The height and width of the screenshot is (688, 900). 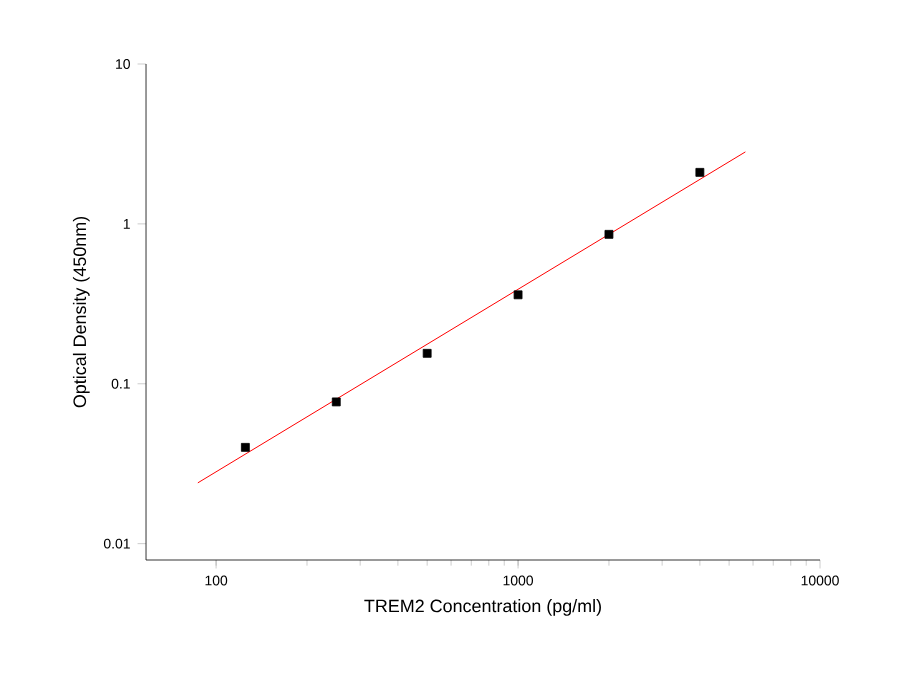 I want to click on x-axis-title: TREM2 Concentration (pg/ml), so click(x=482, y=607).